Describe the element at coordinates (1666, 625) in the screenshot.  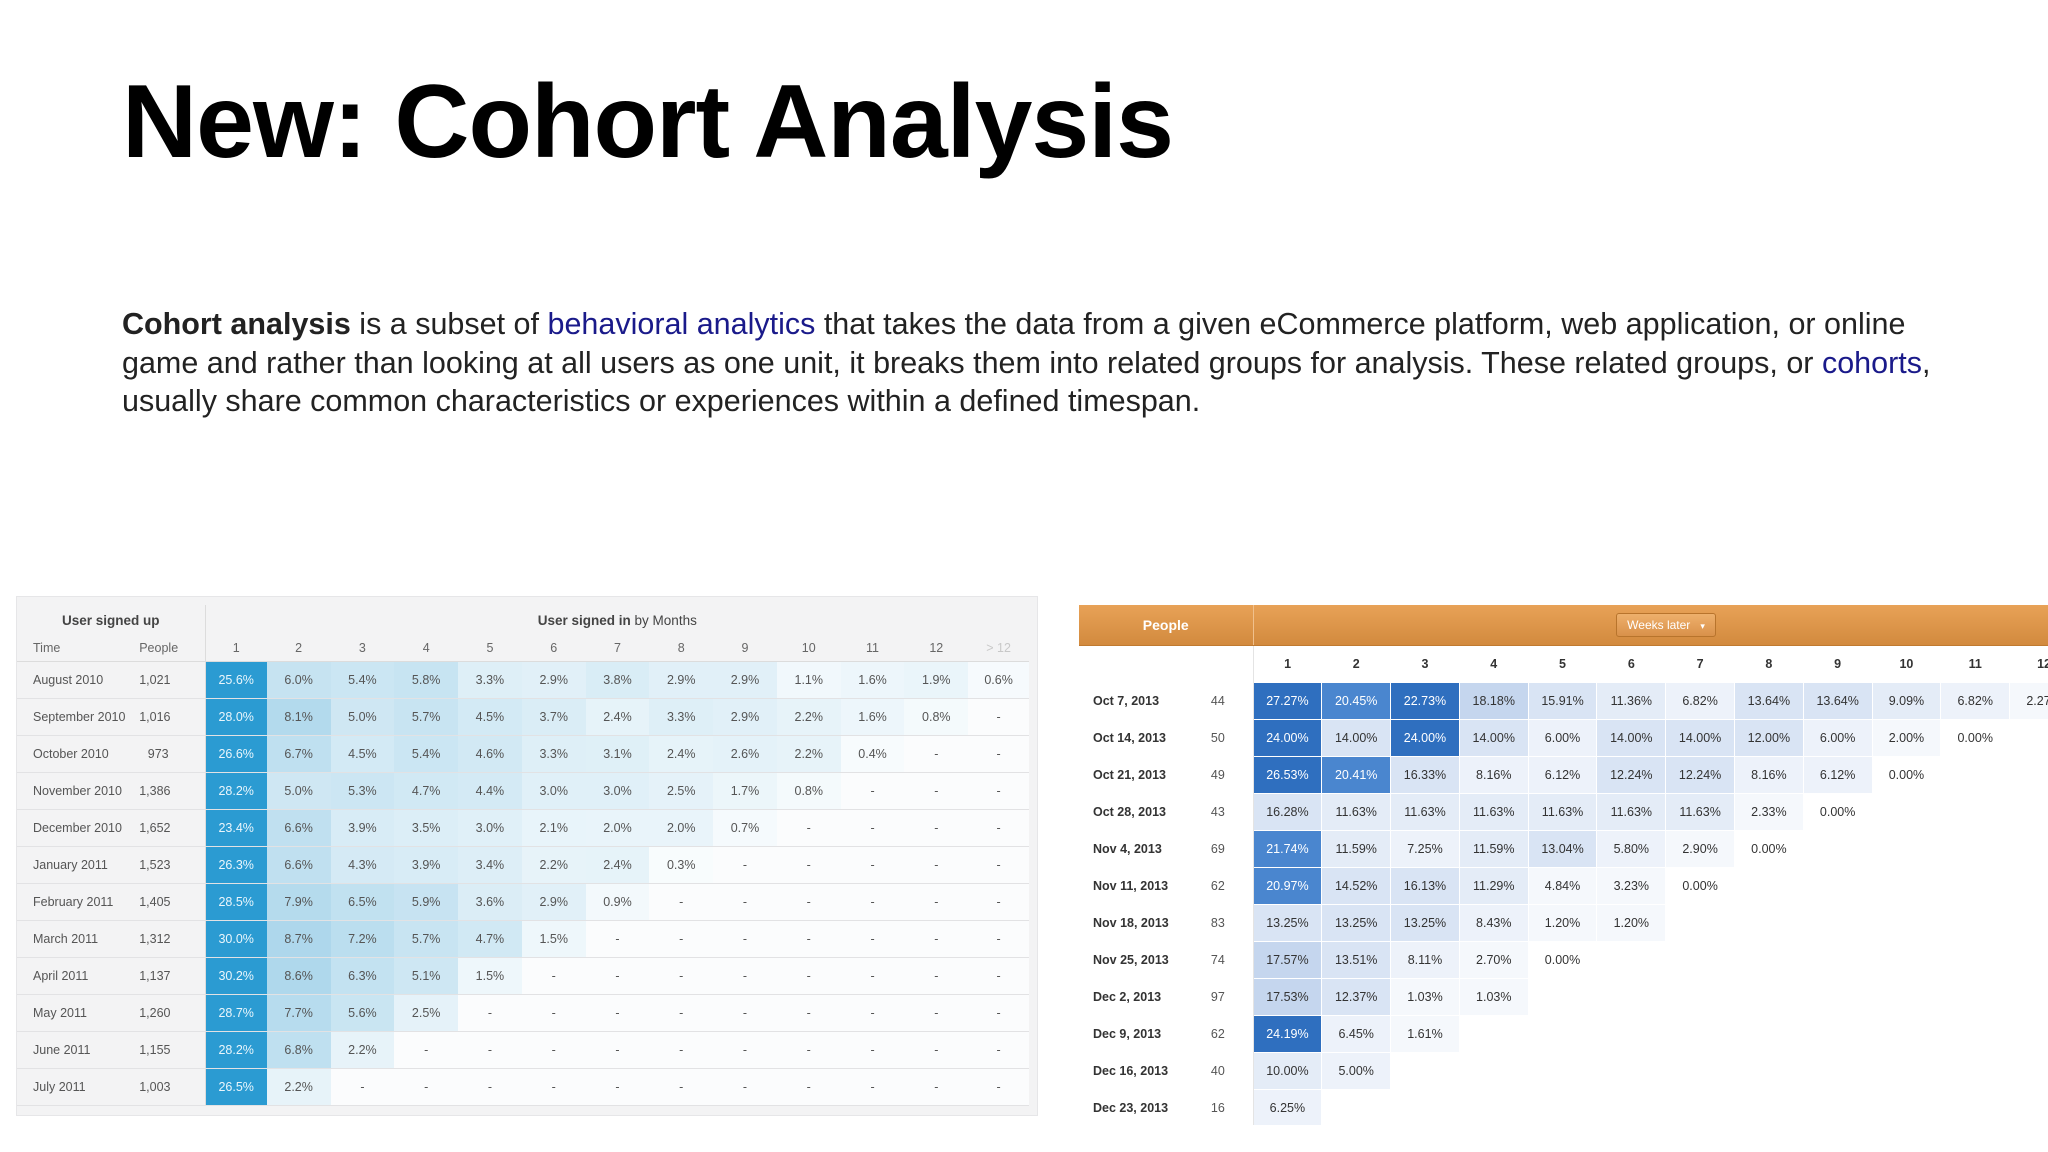
I see `weeks-later-dropdown: Weeks later ▾` at that location.